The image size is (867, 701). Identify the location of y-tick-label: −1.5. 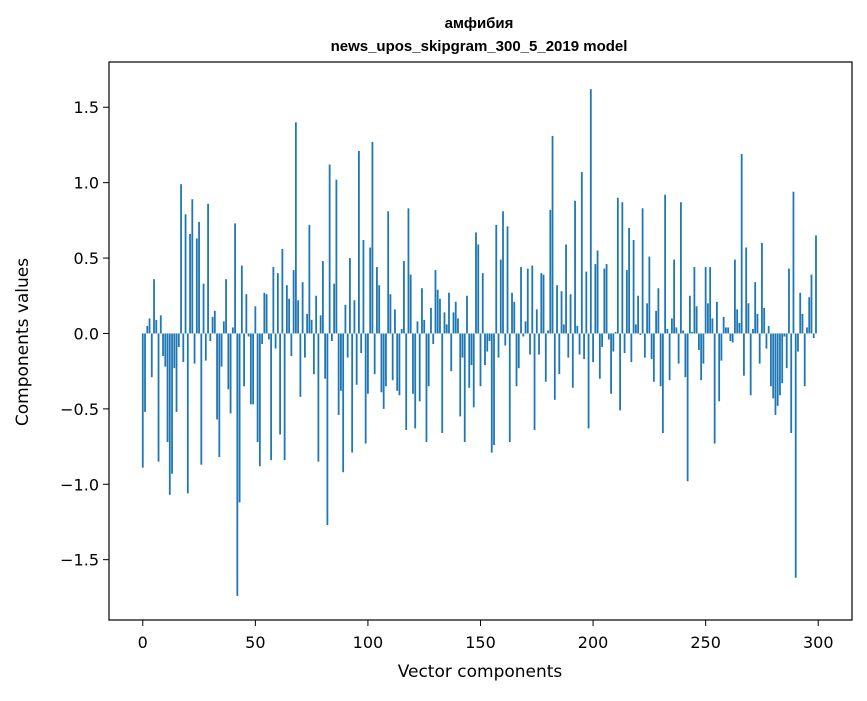
(79, 560).